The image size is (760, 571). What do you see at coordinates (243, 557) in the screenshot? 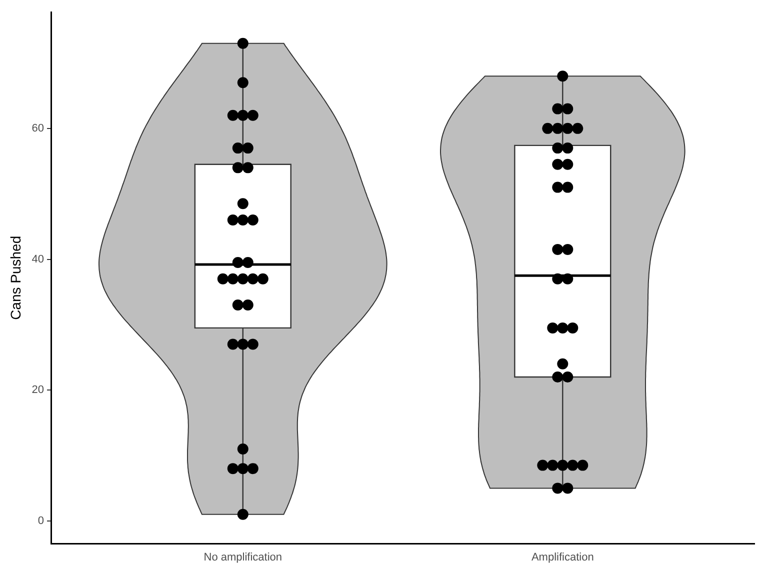
I see `x-tick-label: No amplification` at bounding box center [243, 557].